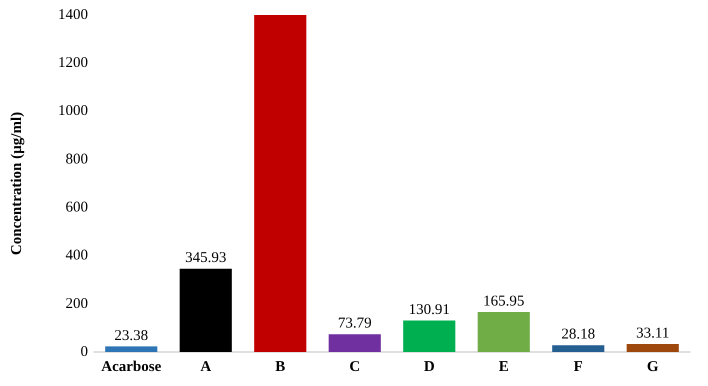  Describe the element at coordinates (77, 304) in the screenshot. I see `y-tick-label: 200` at that location.